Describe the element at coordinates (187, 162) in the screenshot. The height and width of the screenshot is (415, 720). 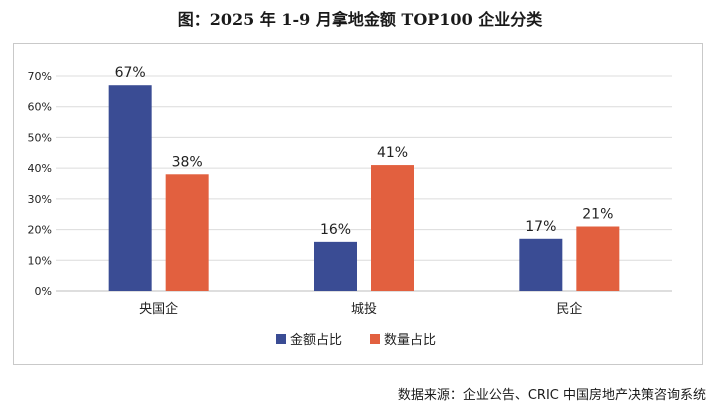
I see `data-label: 38%` at that location.